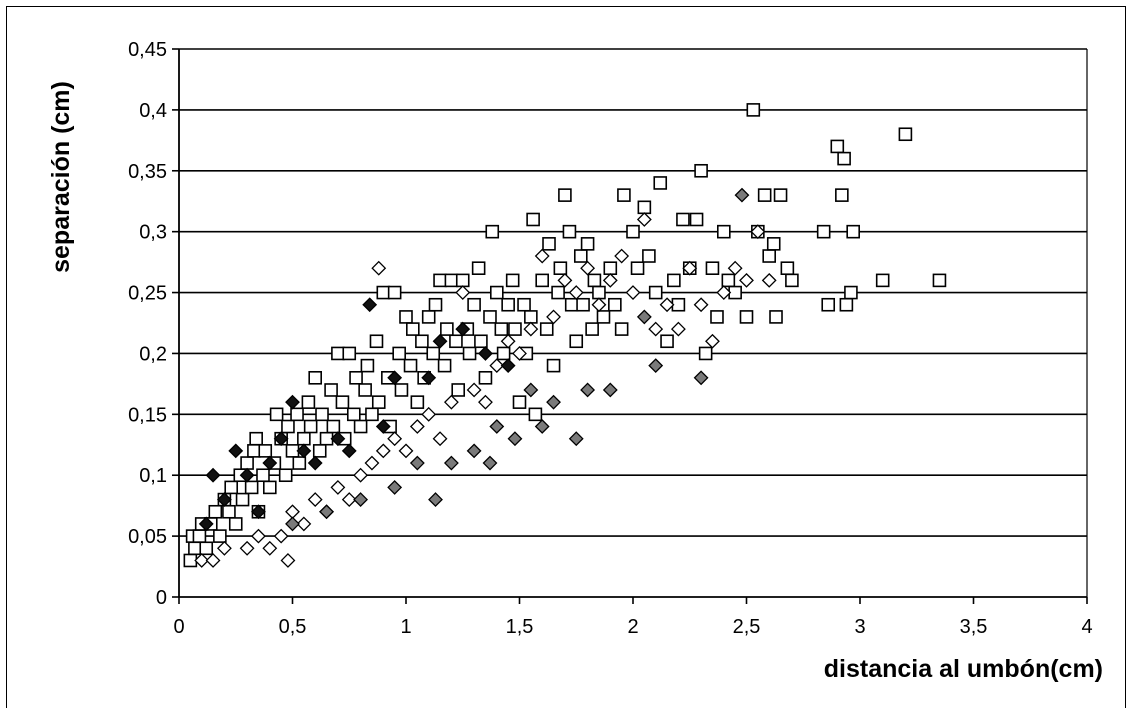 The image size is (1134, 709). What do you see at coordinates (520, 627) in the screenshot?
I see `x-tick-label: 1,5` at bounding box center [520, 627].